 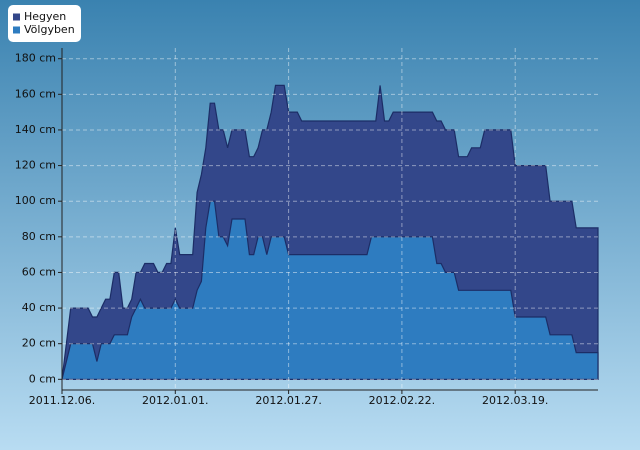 What do you see at coordinates (35, 129) in the screenshot?
I see `y-tick-label: 140 cm` at bounding box center [35, 129].